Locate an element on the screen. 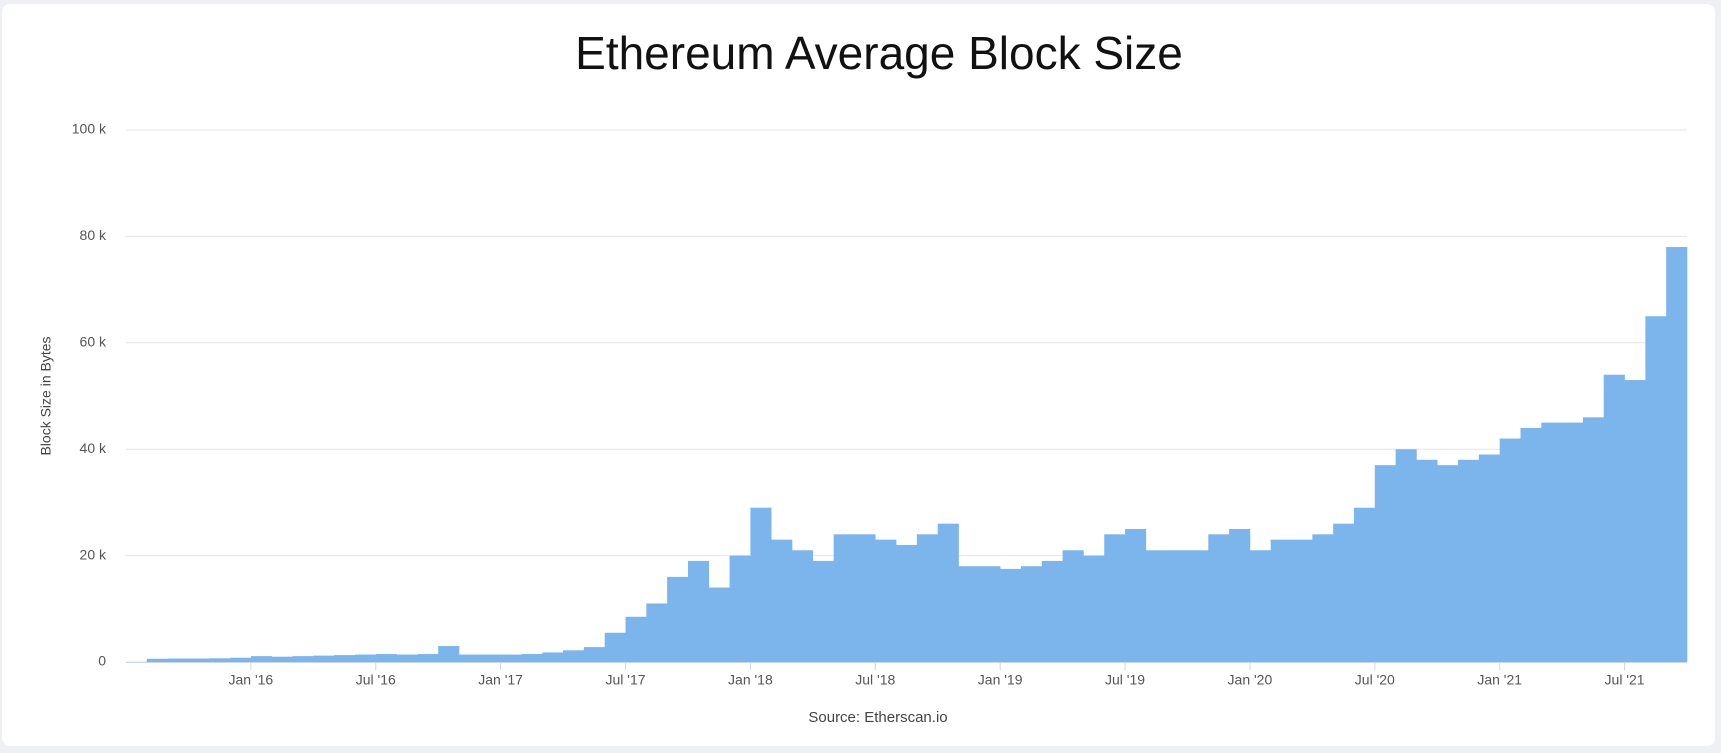 Image resolution: width=1721 pixels, height=753 pixels. y-tick-label: 80 k is located at coordinates (93, 235).